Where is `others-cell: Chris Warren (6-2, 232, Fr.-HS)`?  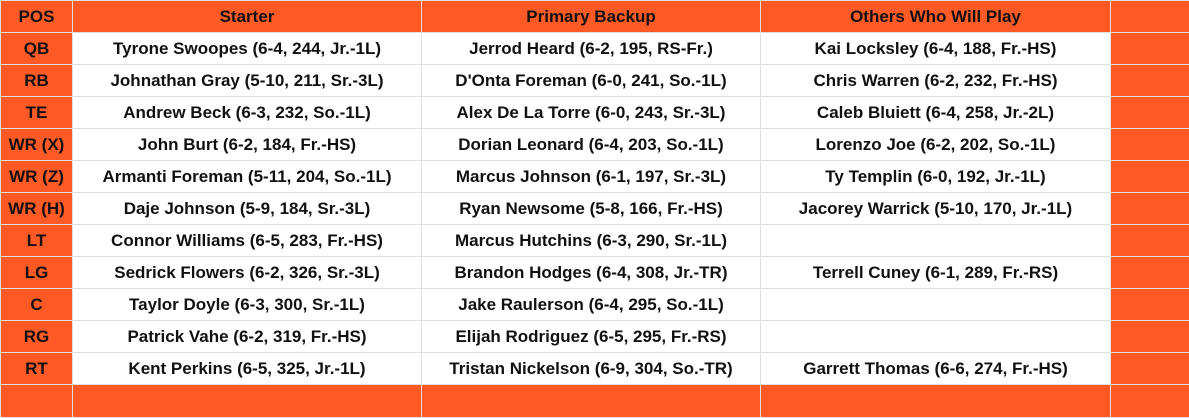
others-cell: Chris Warren (6-2, 232, Fr.-HS) is located at coordinates (936, 81).